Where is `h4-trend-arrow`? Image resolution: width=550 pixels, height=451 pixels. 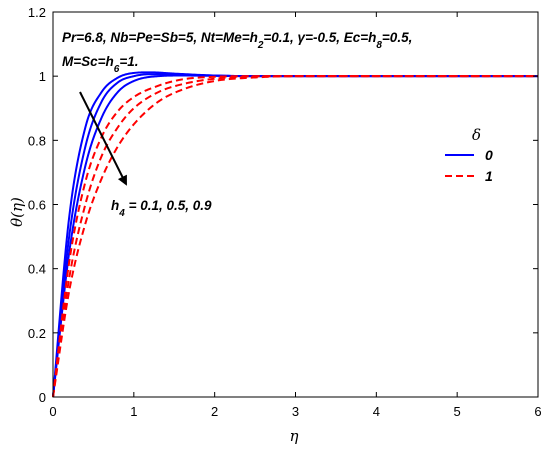 h4-trend-arrow is located at coordinates (103, 138).